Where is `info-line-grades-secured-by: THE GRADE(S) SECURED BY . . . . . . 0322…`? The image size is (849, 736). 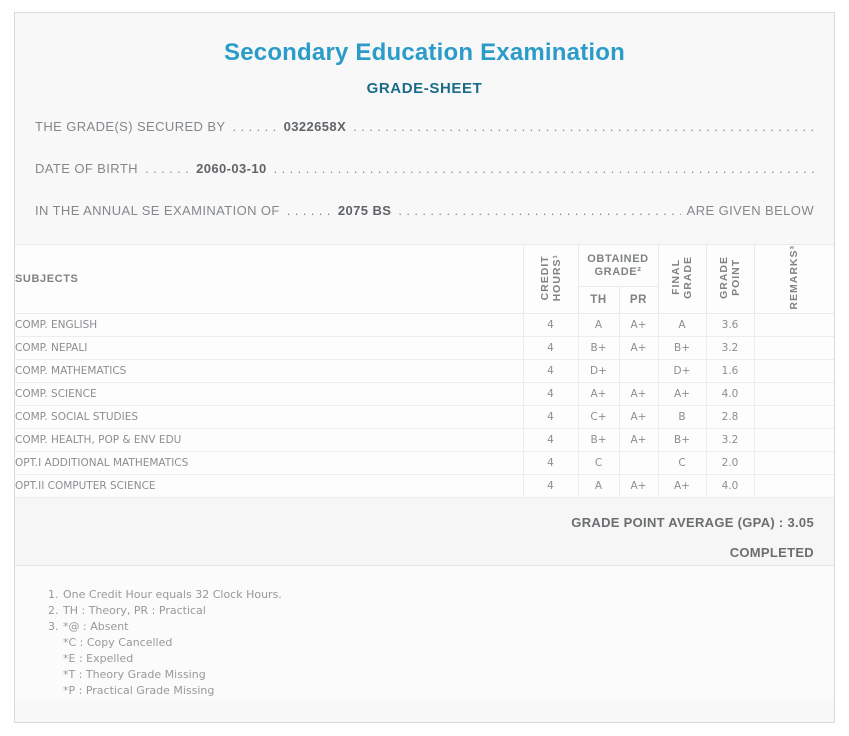
info-line-grades-secured-by: THE GRADE(S) SECURED BY . . . . . . 0322… is located at coordinates (424, 126).